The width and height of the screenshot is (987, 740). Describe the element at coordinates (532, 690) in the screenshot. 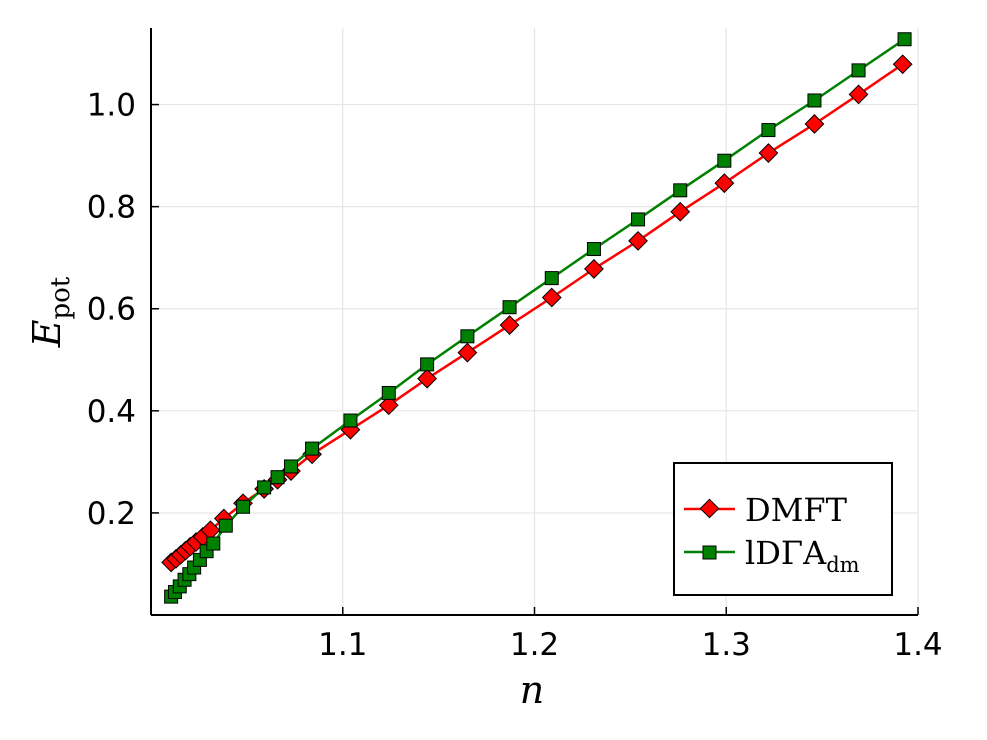

I see `x-axis-label: n` at that location.